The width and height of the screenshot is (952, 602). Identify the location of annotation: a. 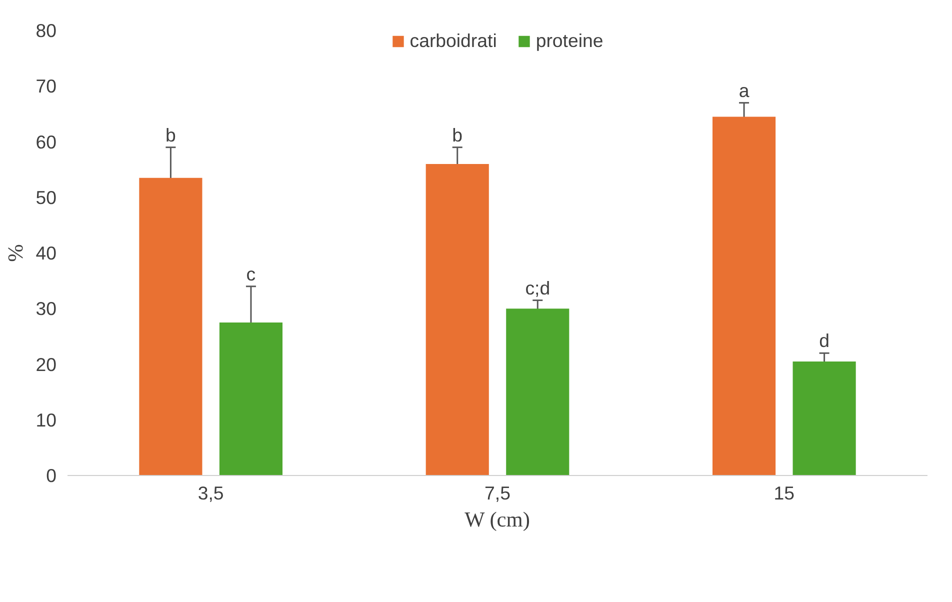
(744, 90).